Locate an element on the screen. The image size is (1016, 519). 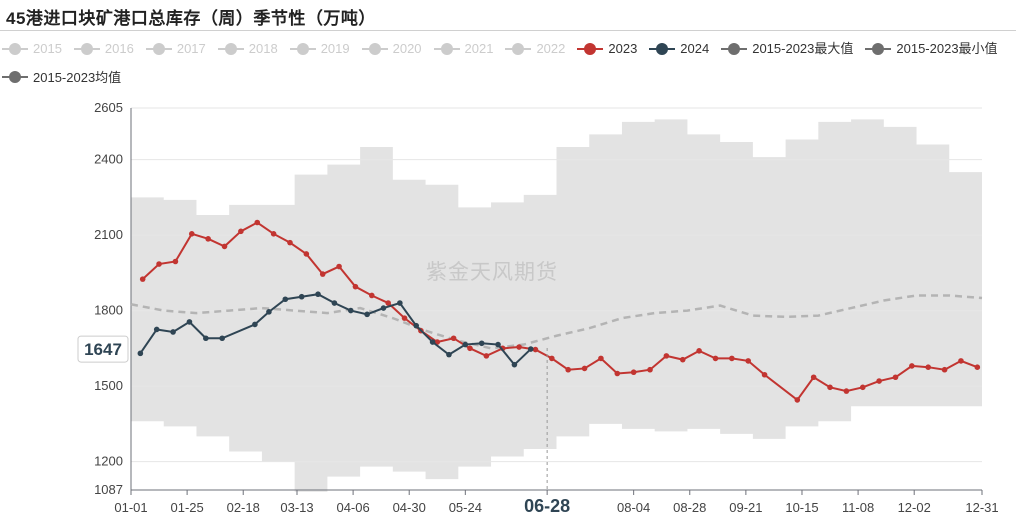
legend-item-2016: 2016 is located at coordinates (103, 48).